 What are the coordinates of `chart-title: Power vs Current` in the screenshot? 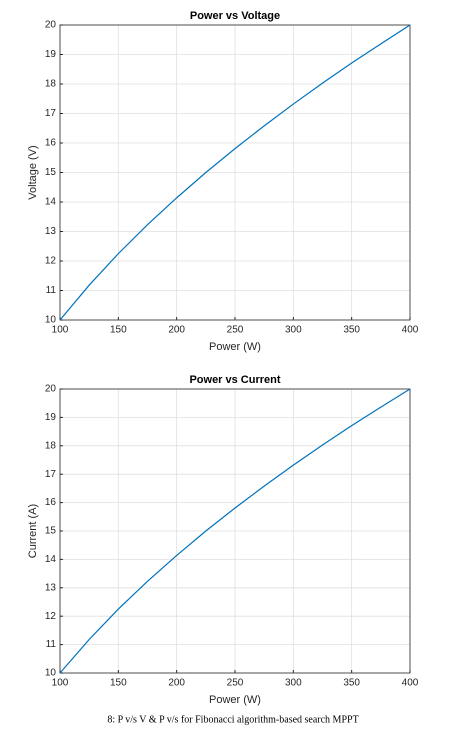 It's located at (234, 380).